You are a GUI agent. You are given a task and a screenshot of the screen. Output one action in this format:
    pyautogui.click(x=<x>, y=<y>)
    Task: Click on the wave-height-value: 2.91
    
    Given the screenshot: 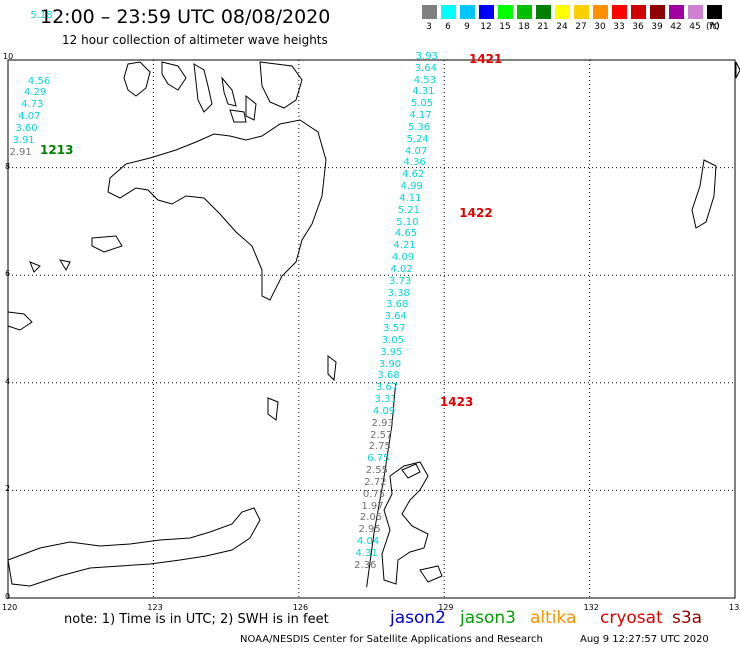 What is the action you would take?
    pyautogui.click(x=20, y=152)
    